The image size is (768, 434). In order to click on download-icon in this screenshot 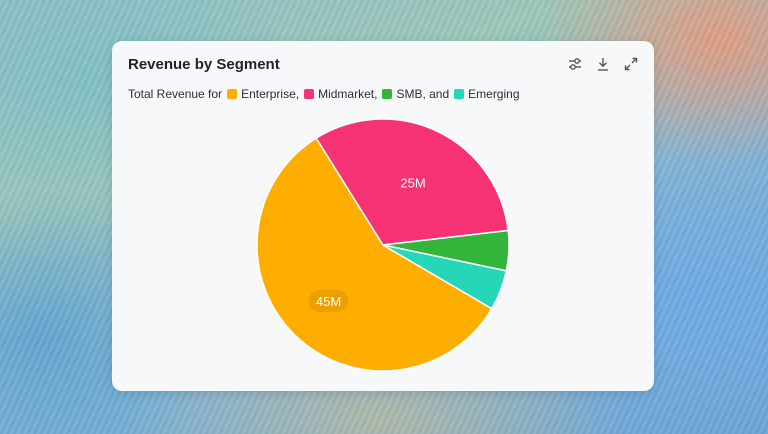, I will do `click(603, 64)`.